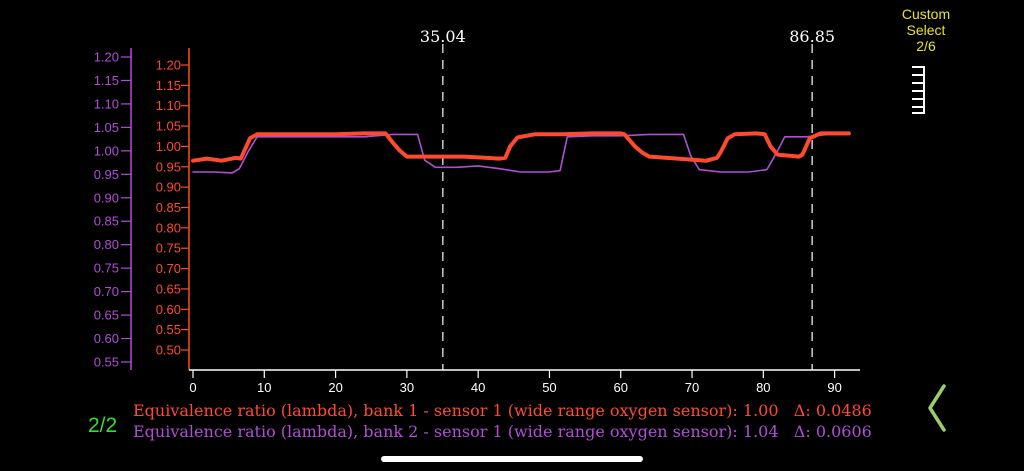 Image resolution: width=1024 pixels, height=471 pixels. Describe the element at coordinates (692, 387) in the screenshot. I see `x-tick-label: 70` at that location.